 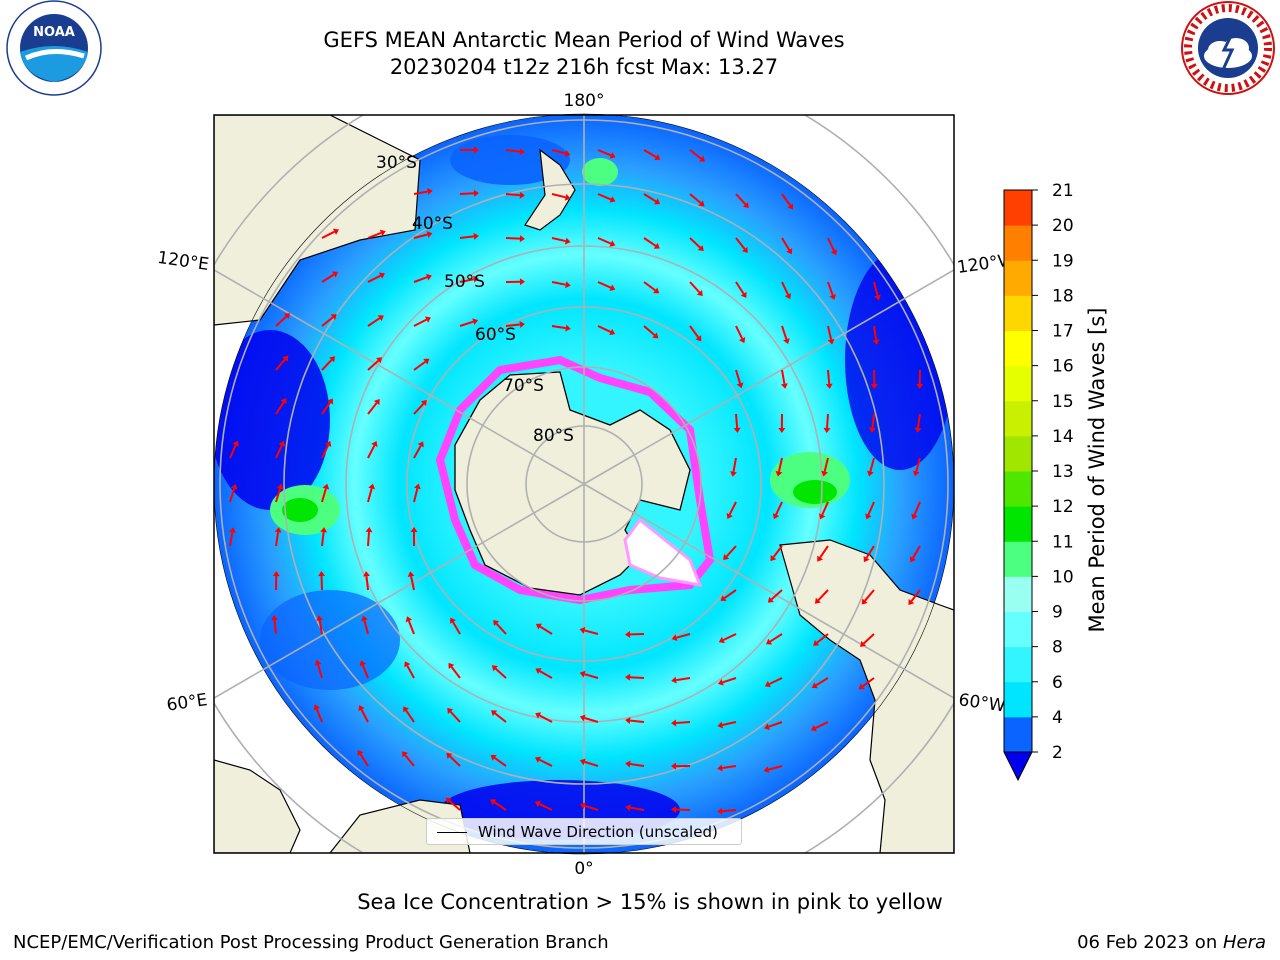 What do you see at coordinates (1063, 226) in the screenshot?
I see `colorbar-tick-label: 20` at bounding box center [1063, 226].